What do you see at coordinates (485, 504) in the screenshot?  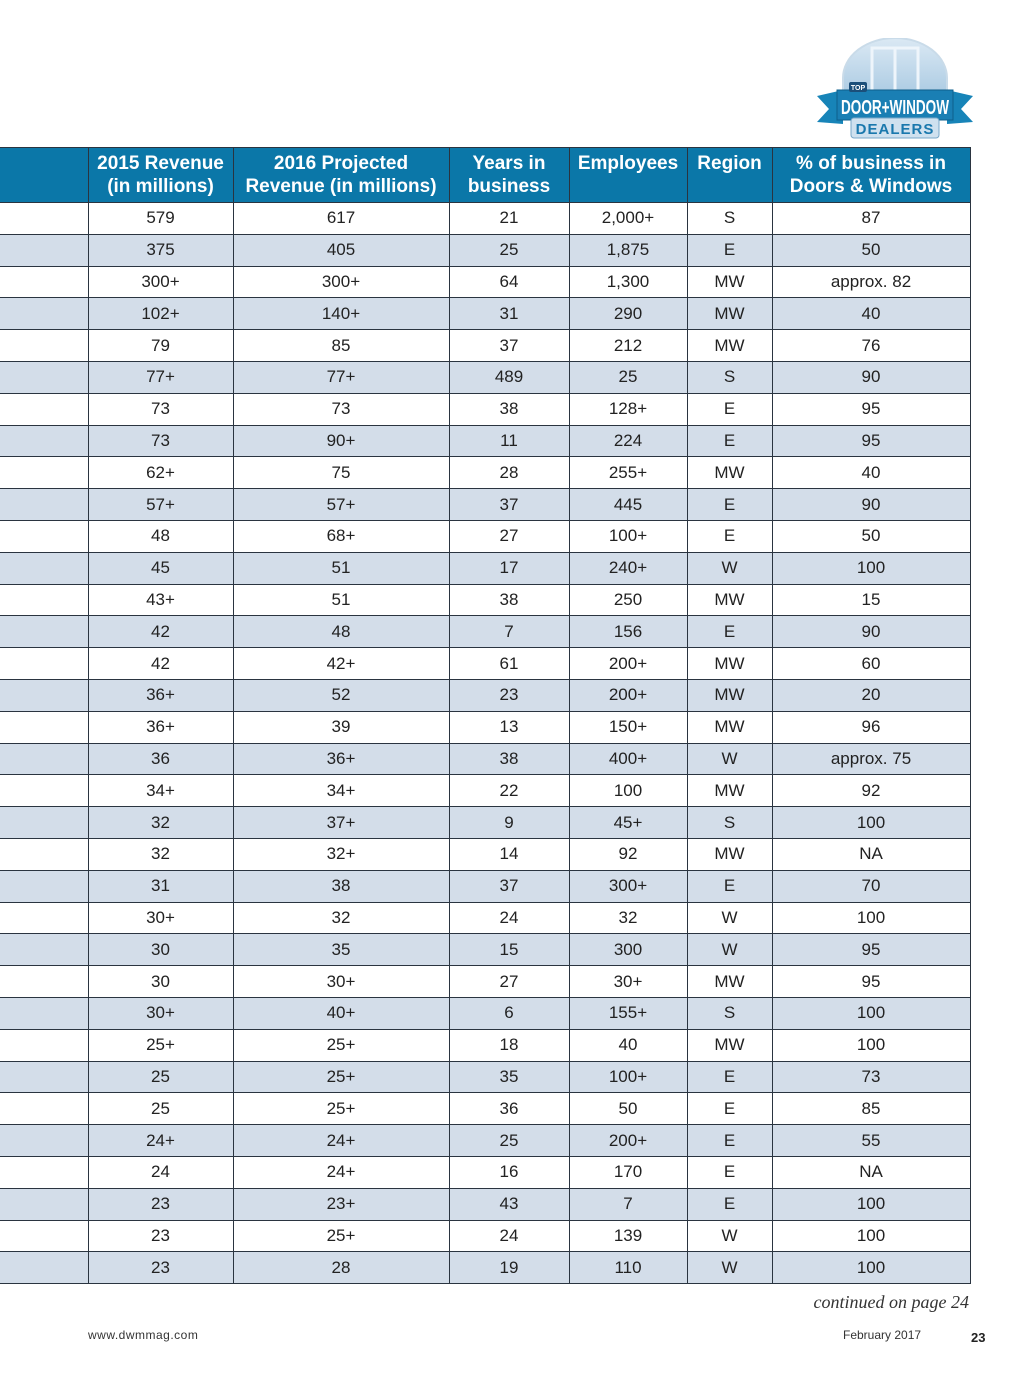 I see `table-row: 57+ 57+ 37 445 E 90` at bounding box center [485, 504].